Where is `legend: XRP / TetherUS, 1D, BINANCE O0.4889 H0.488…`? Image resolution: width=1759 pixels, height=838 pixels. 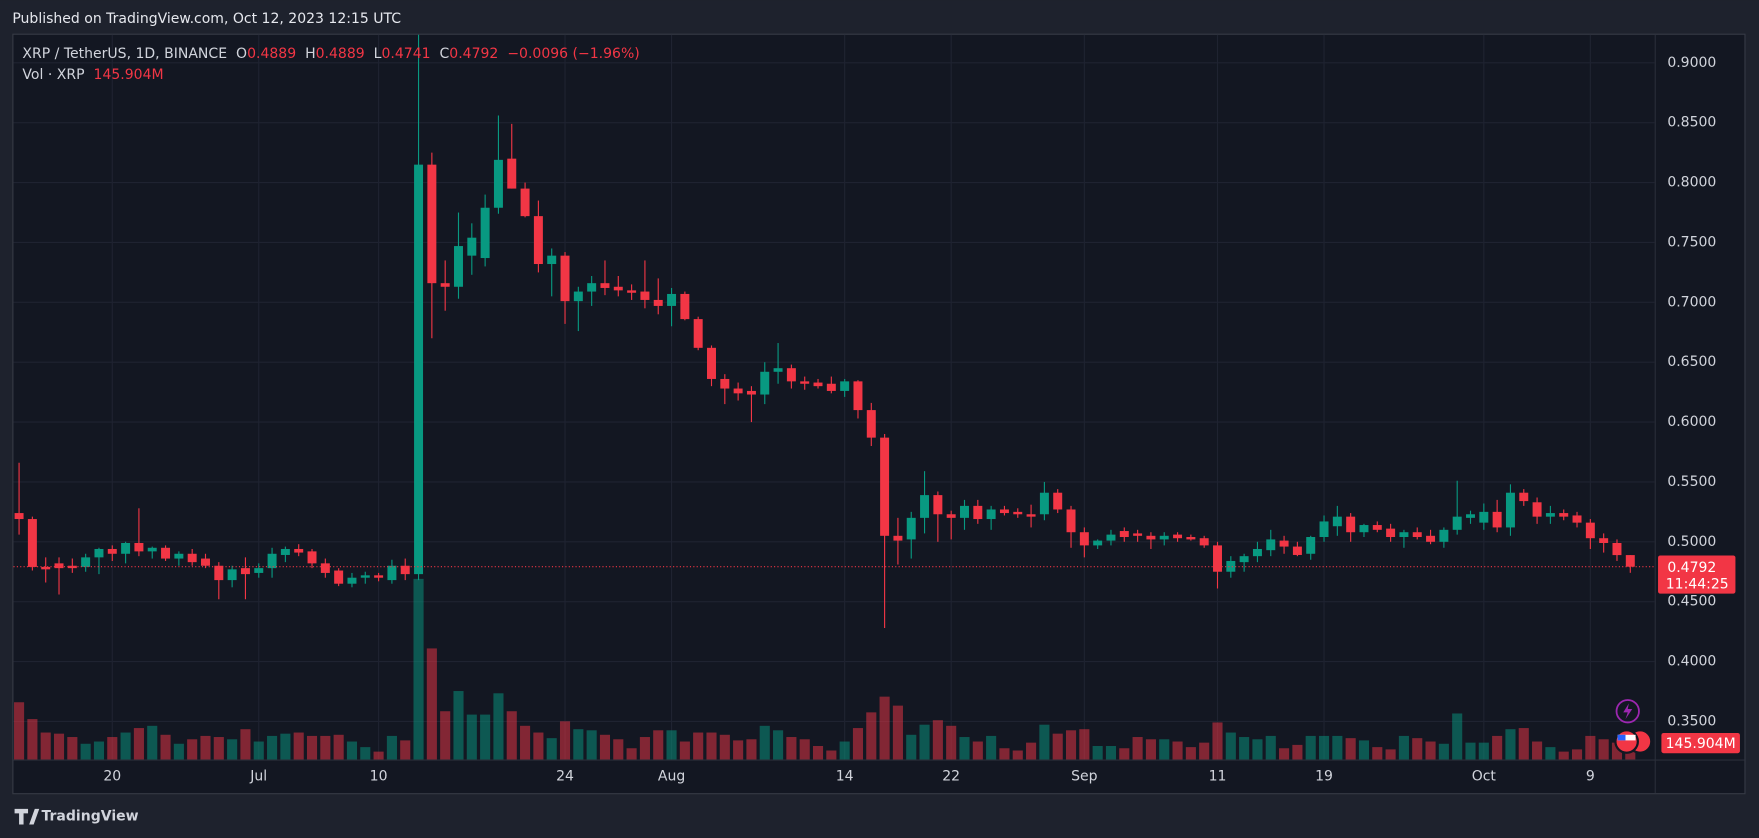
legend: XRP / TetherUS, 1D, BINANCE O0.4889 H0.488… is located at coordinates (330, 54).